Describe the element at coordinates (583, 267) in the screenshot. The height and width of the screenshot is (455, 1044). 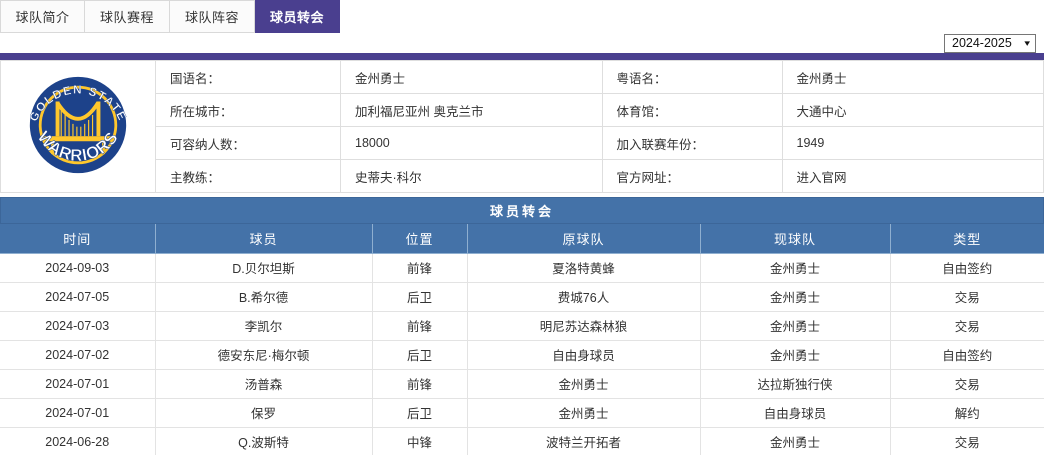
I see `cell-from-team: 夏洛特黄蜂` at that location.